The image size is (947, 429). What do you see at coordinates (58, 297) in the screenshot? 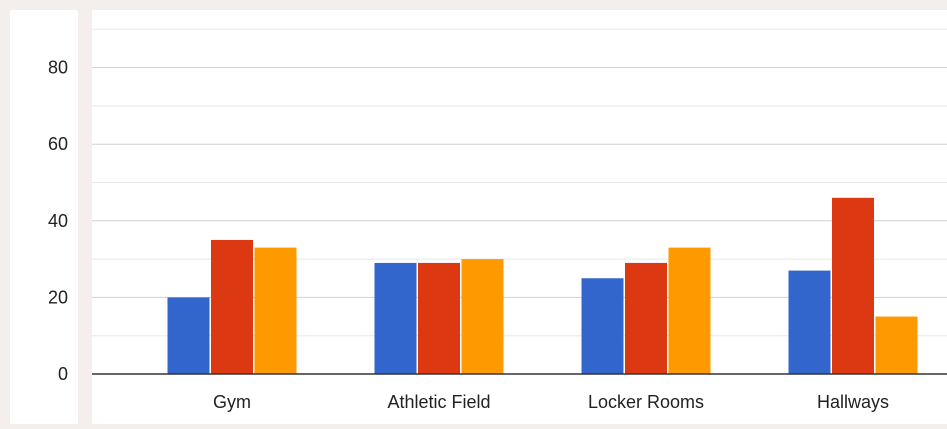
I see `y-tick-label: 20` at bounding box center [58, 297].